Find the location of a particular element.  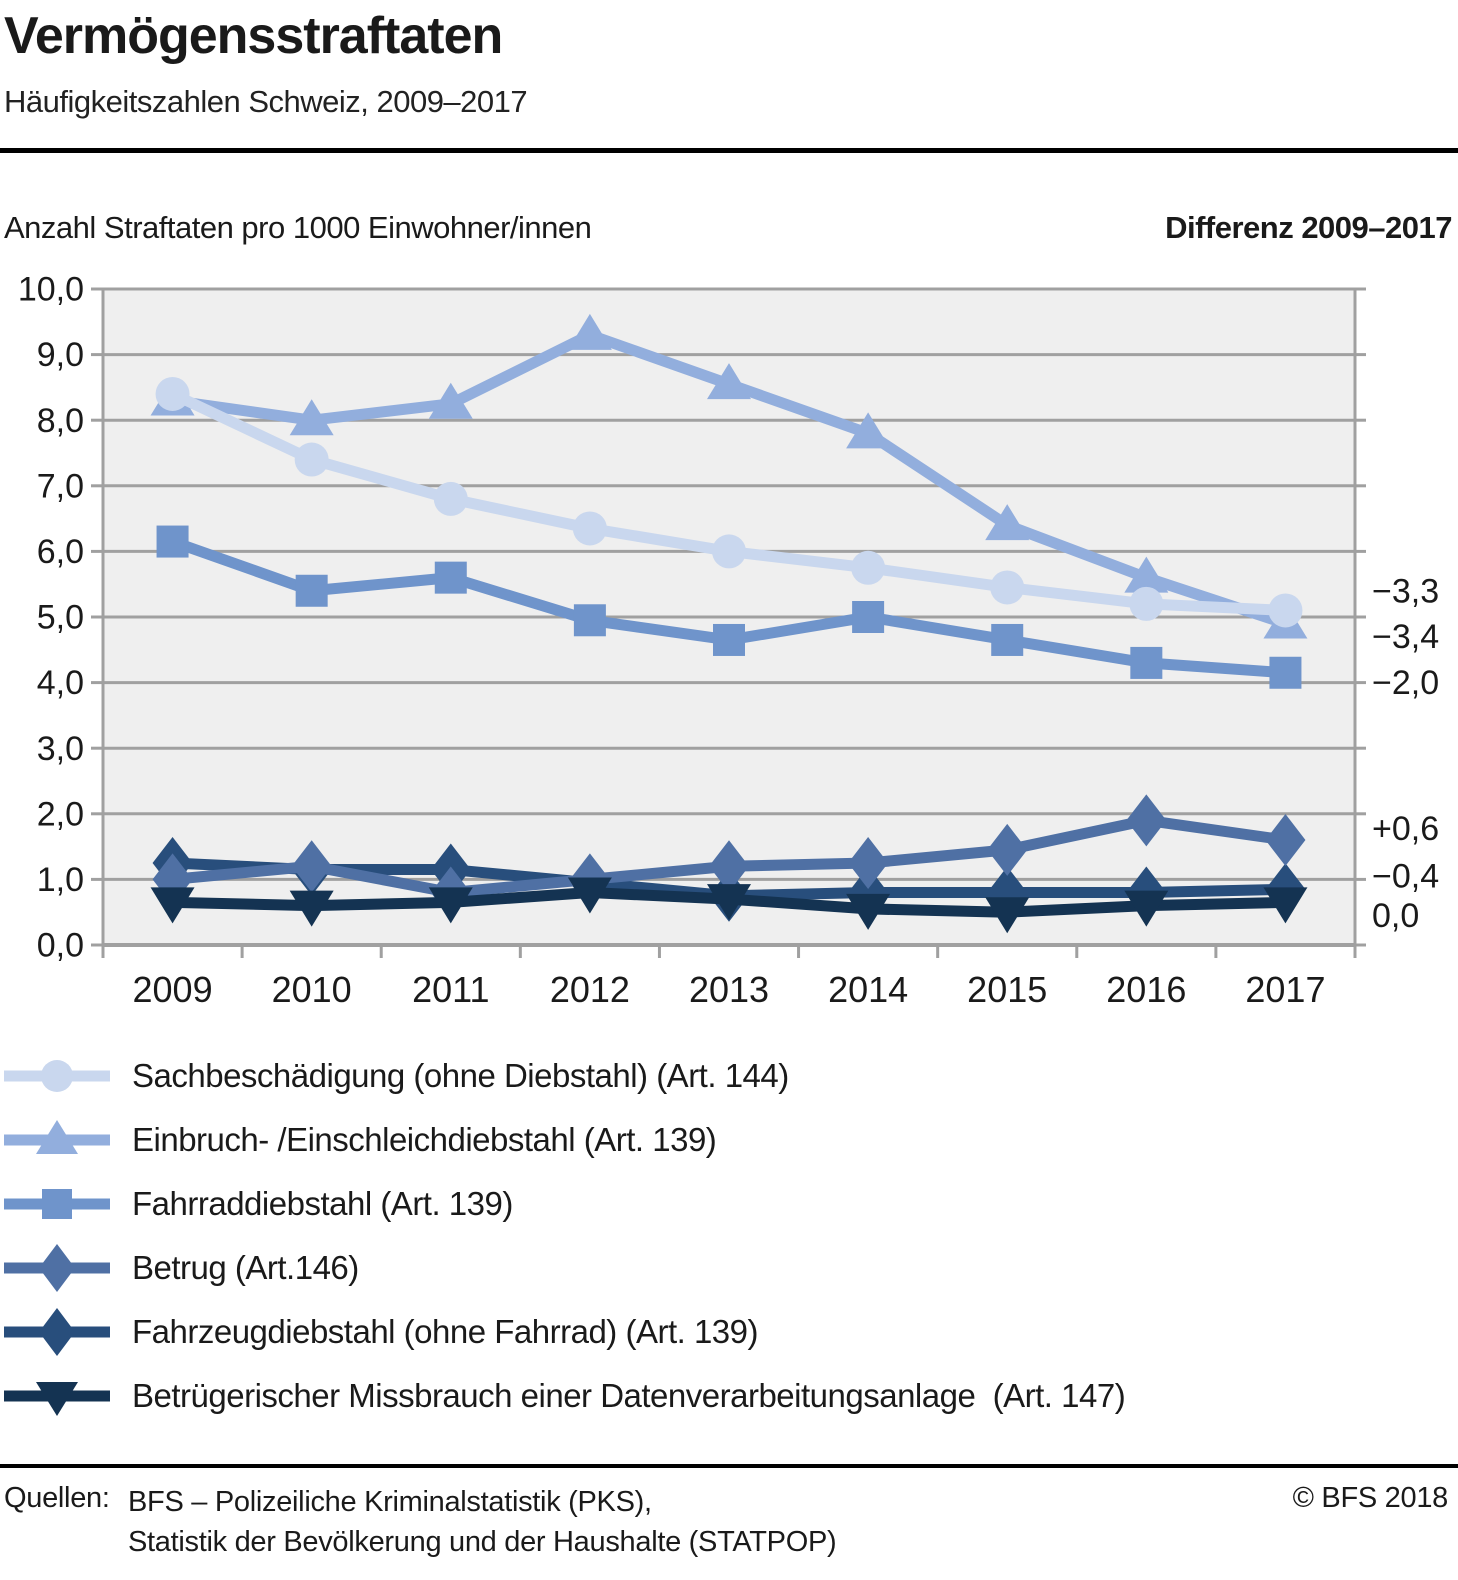

svg-text: 2014 is located at coordinates (868, 989).